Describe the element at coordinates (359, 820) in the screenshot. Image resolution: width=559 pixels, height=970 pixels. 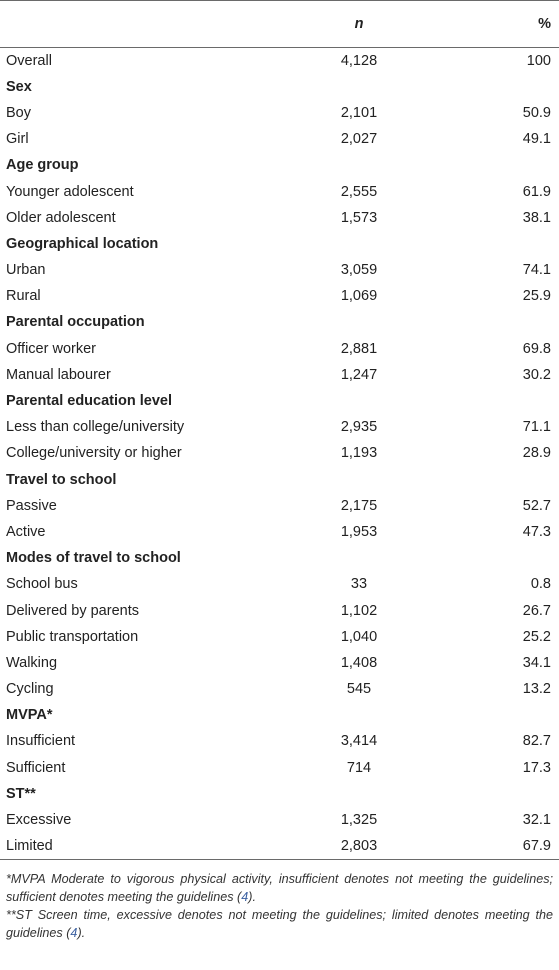
I see `row-count: 1,325` at that location.